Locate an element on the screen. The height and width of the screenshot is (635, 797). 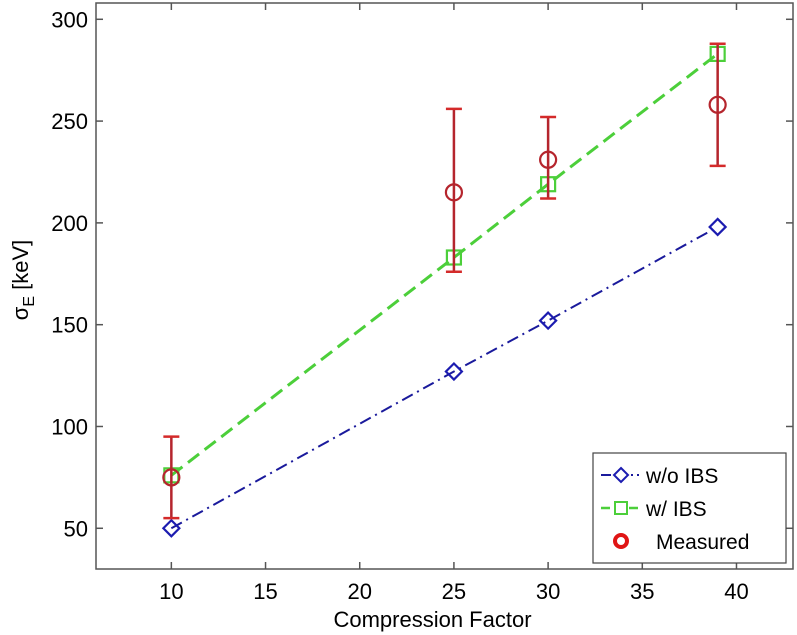
diamond-icon is located at coordinates (621, 475).